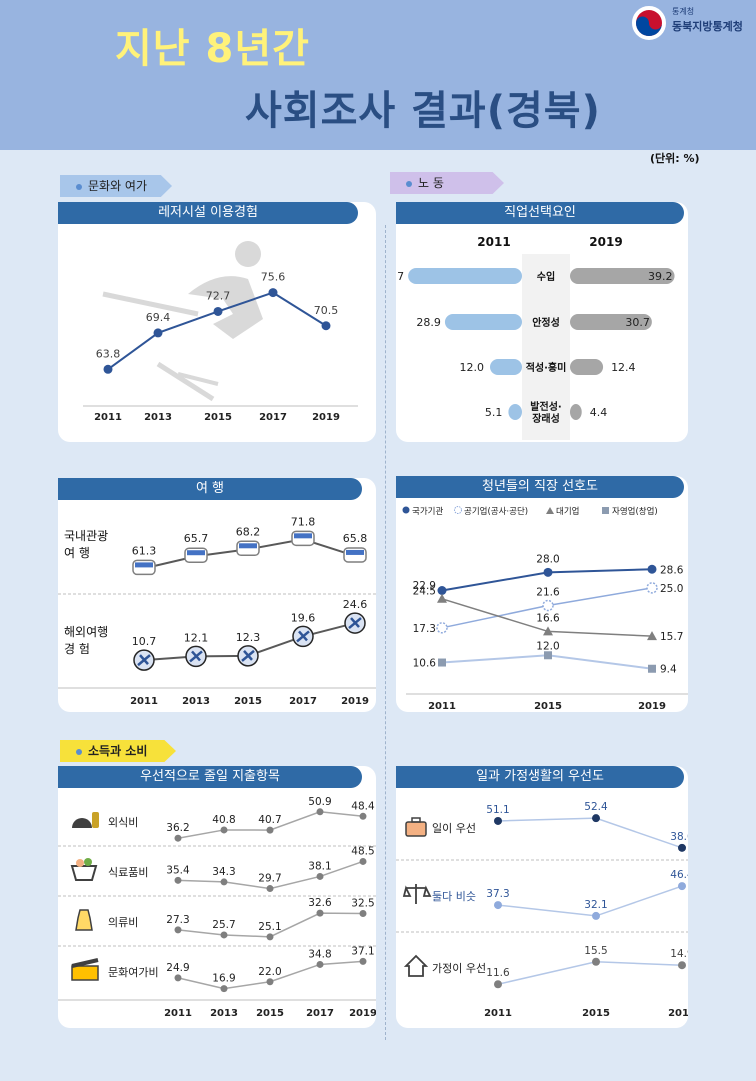  What do you see at coordinates (546, 347) in the screenshot?
I see `job-category-column` at bounding box center [546, 347].